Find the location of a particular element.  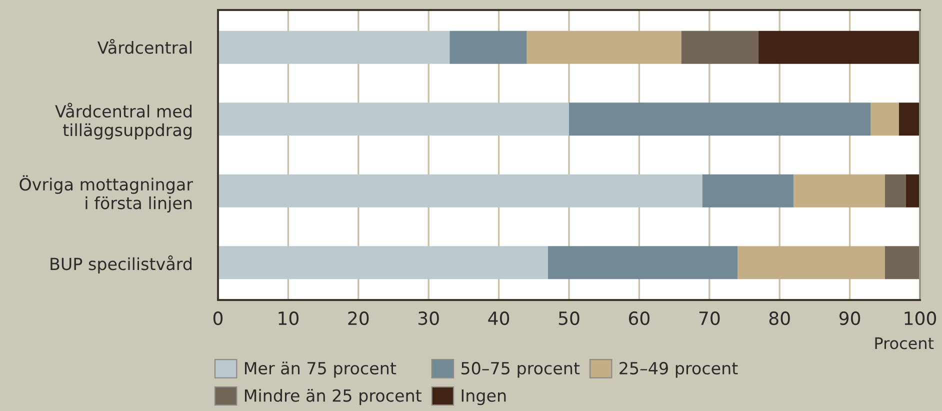

x-tick-label: 80 is located at coordinates (779, 318).